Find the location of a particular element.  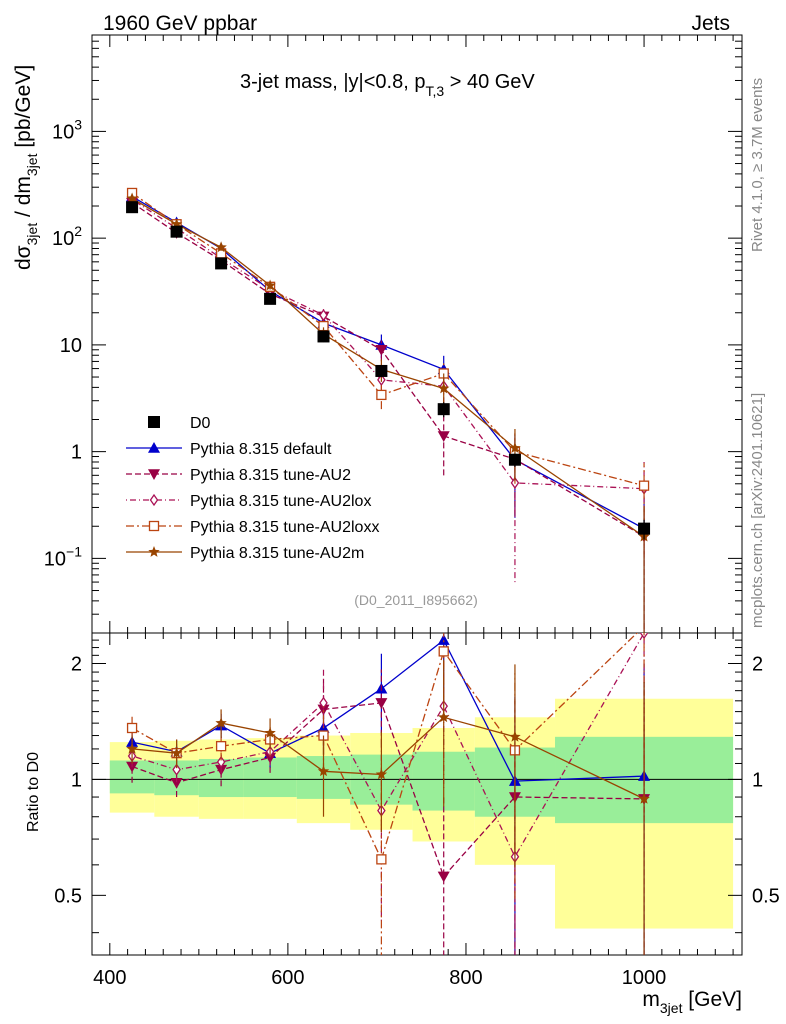

legend-item: Pythia 8.315 default is located at coordinates (229, 449).